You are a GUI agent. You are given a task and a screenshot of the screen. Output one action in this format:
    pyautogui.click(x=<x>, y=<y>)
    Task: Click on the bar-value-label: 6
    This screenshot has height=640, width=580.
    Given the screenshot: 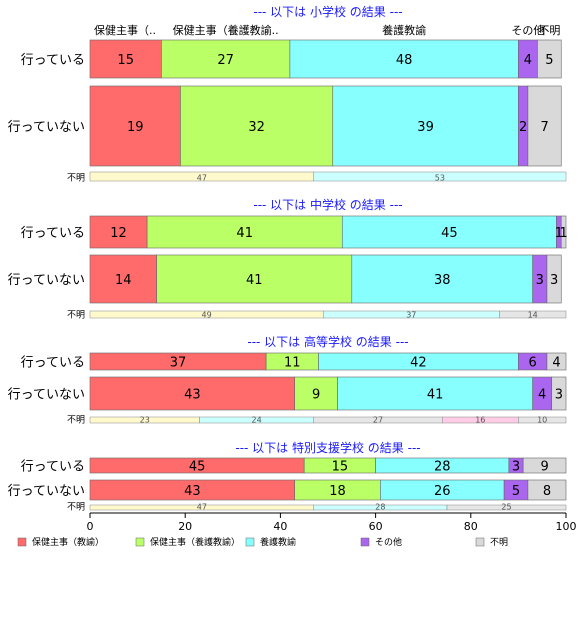 What is the action you would take?
    pyautogui.click(x=533, y=363)
    